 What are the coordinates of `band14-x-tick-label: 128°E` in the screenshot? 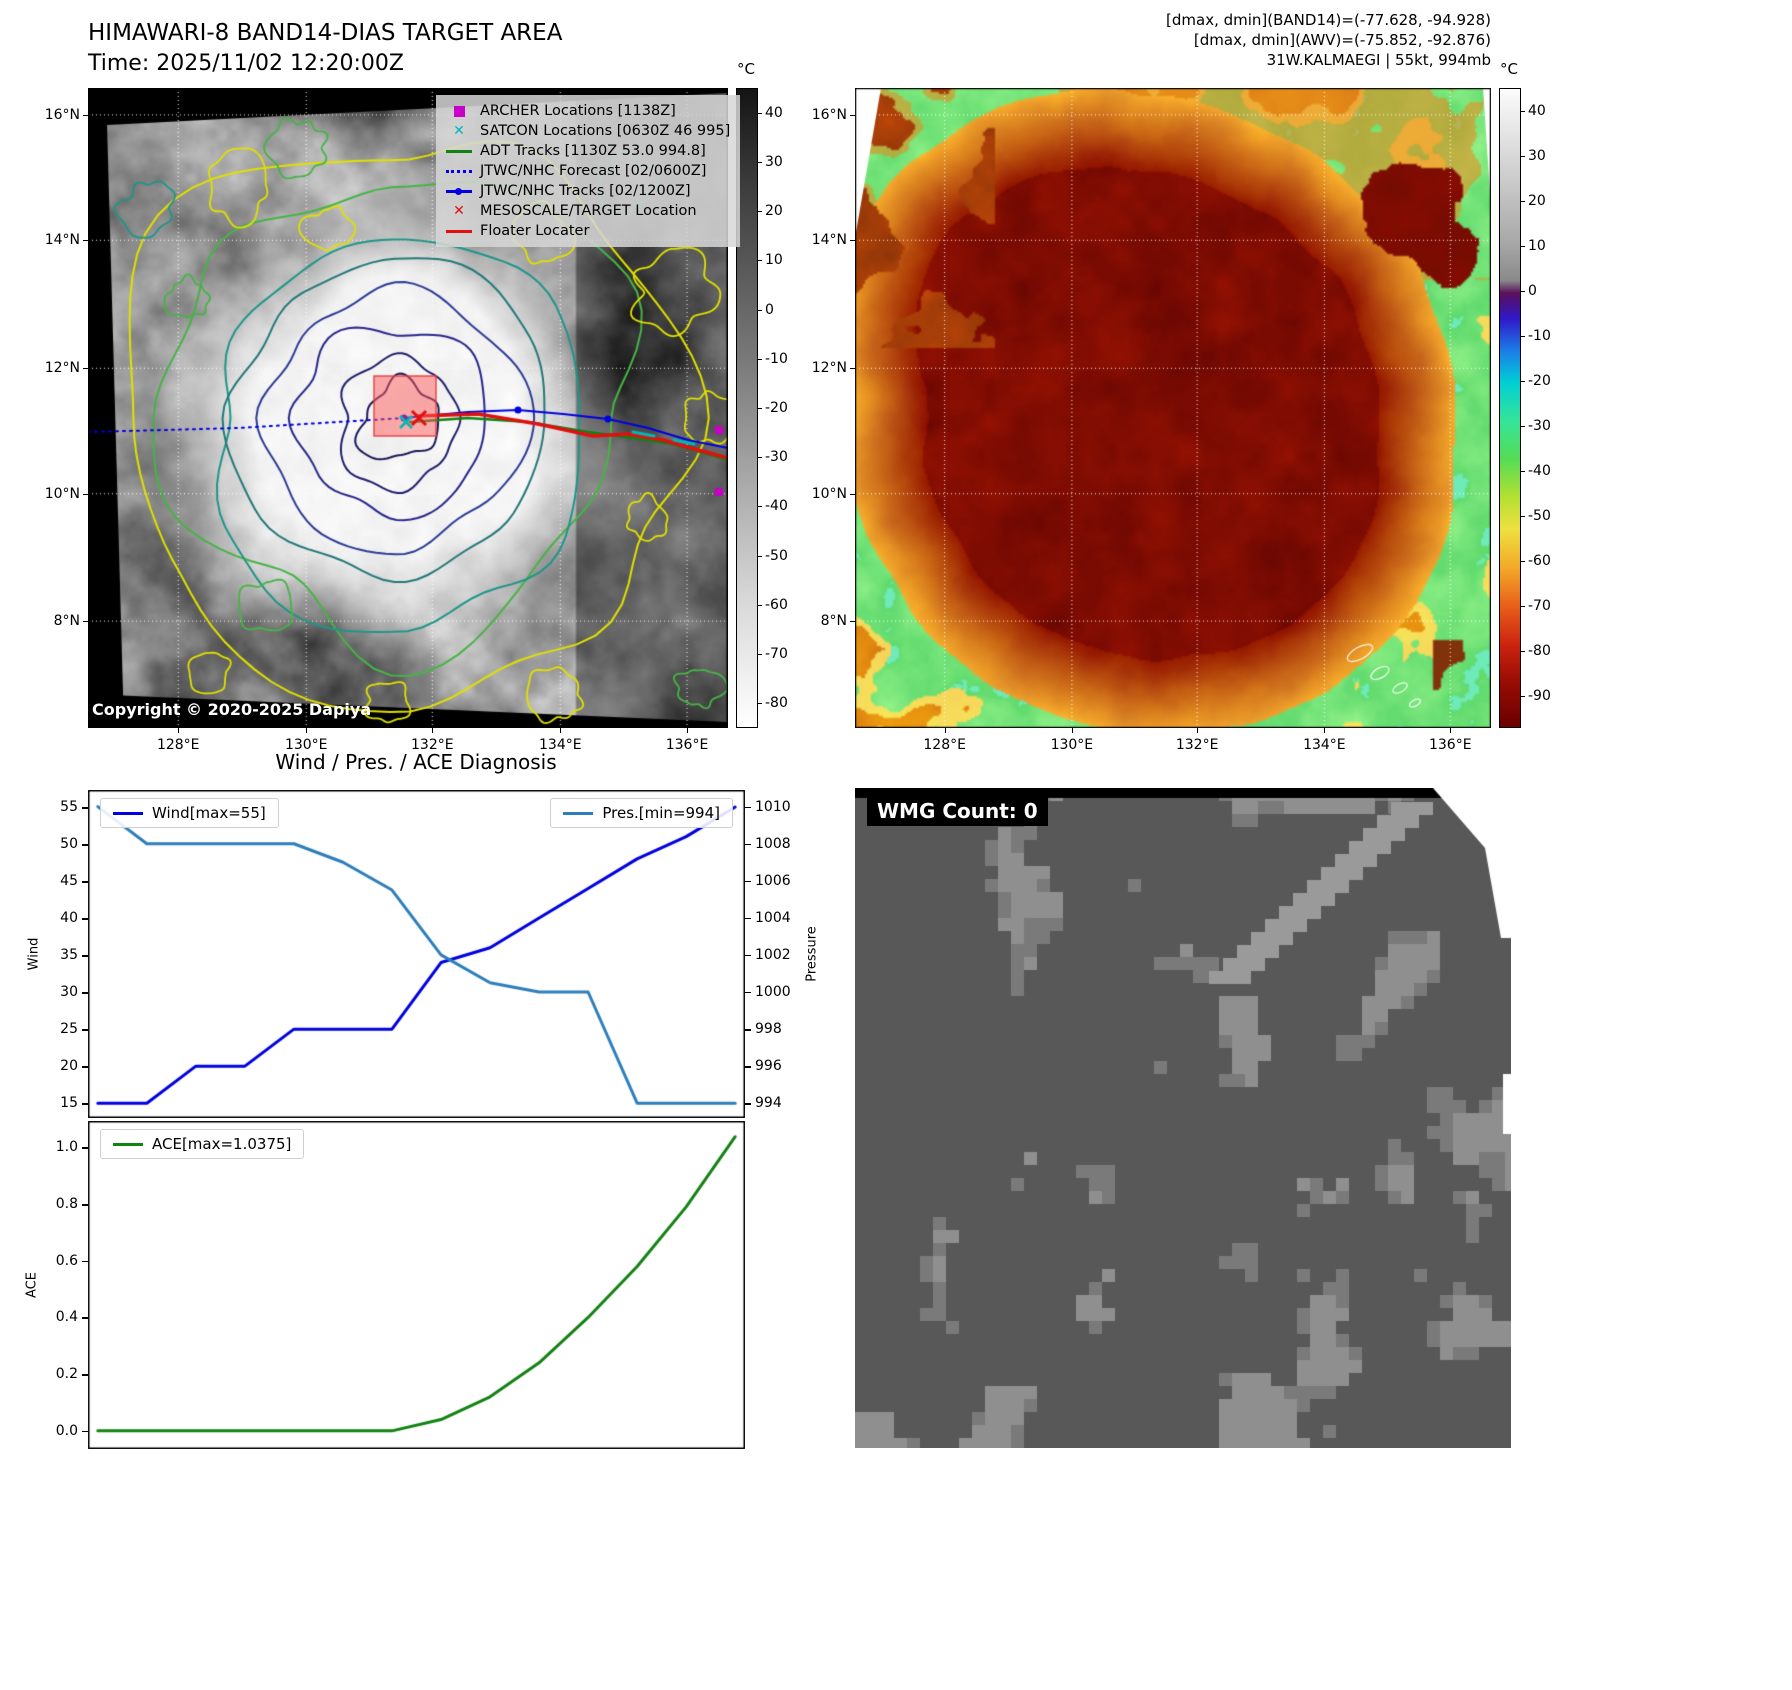 It's located at (178, 745).